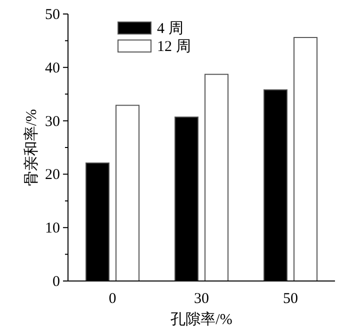 The image size is (360, 329). I want to click on x-axis-title: 孔隙率/%, so click(201, 319).